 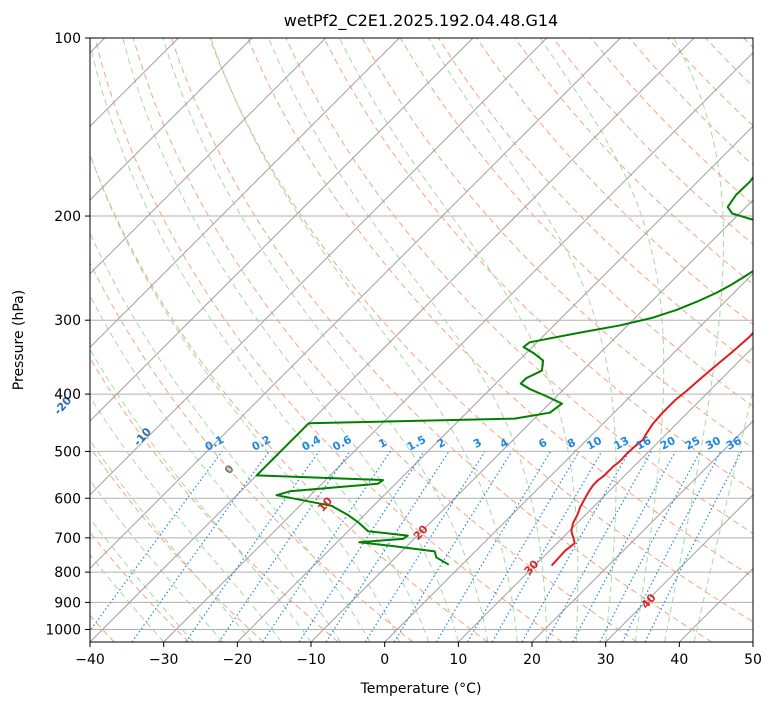 What do you see at coordinates (668, 443) in the screenshot?
I see `mixing-ratio-label: 20` at bounding box center [668, 443].